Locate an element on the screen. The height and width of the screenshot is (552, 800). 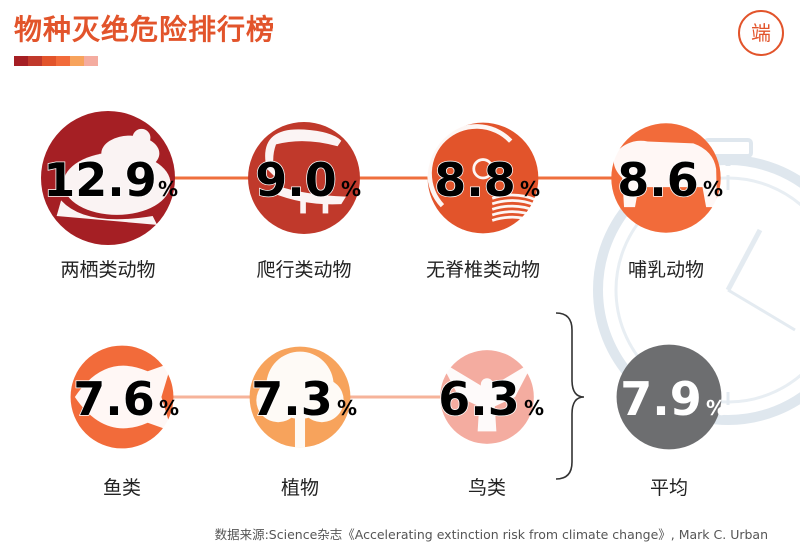
value-label: 8.8 is located at coordinates (475, 180).